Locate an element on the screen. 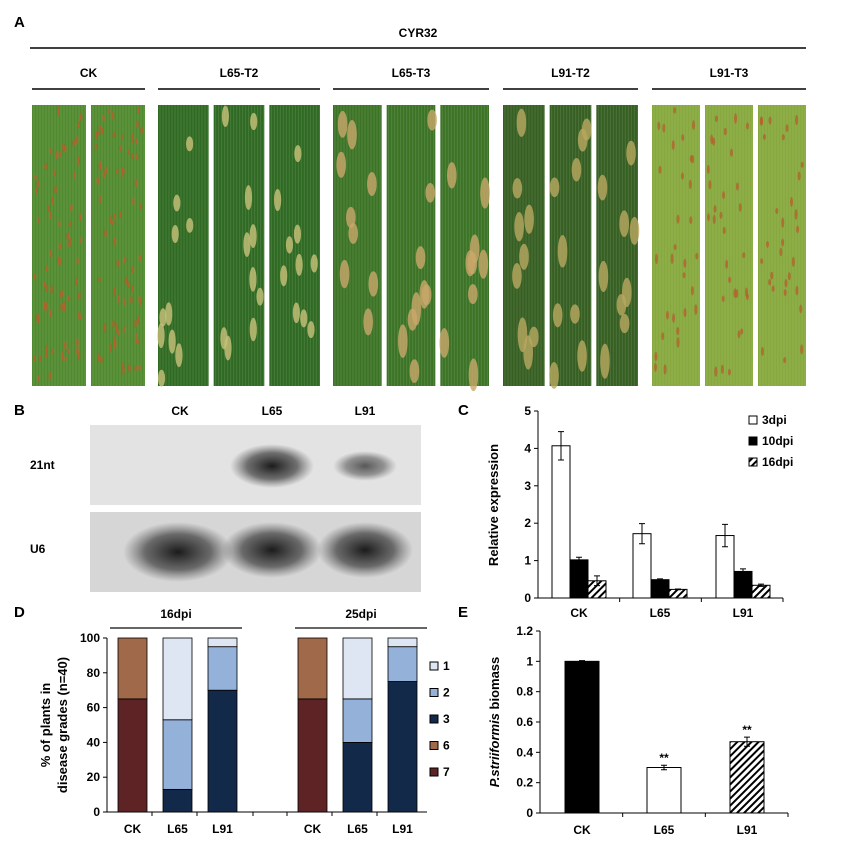 The image size is (842, 846). y-axis-label-line: disease grades (n=40) is located at coordinates (62, 725).